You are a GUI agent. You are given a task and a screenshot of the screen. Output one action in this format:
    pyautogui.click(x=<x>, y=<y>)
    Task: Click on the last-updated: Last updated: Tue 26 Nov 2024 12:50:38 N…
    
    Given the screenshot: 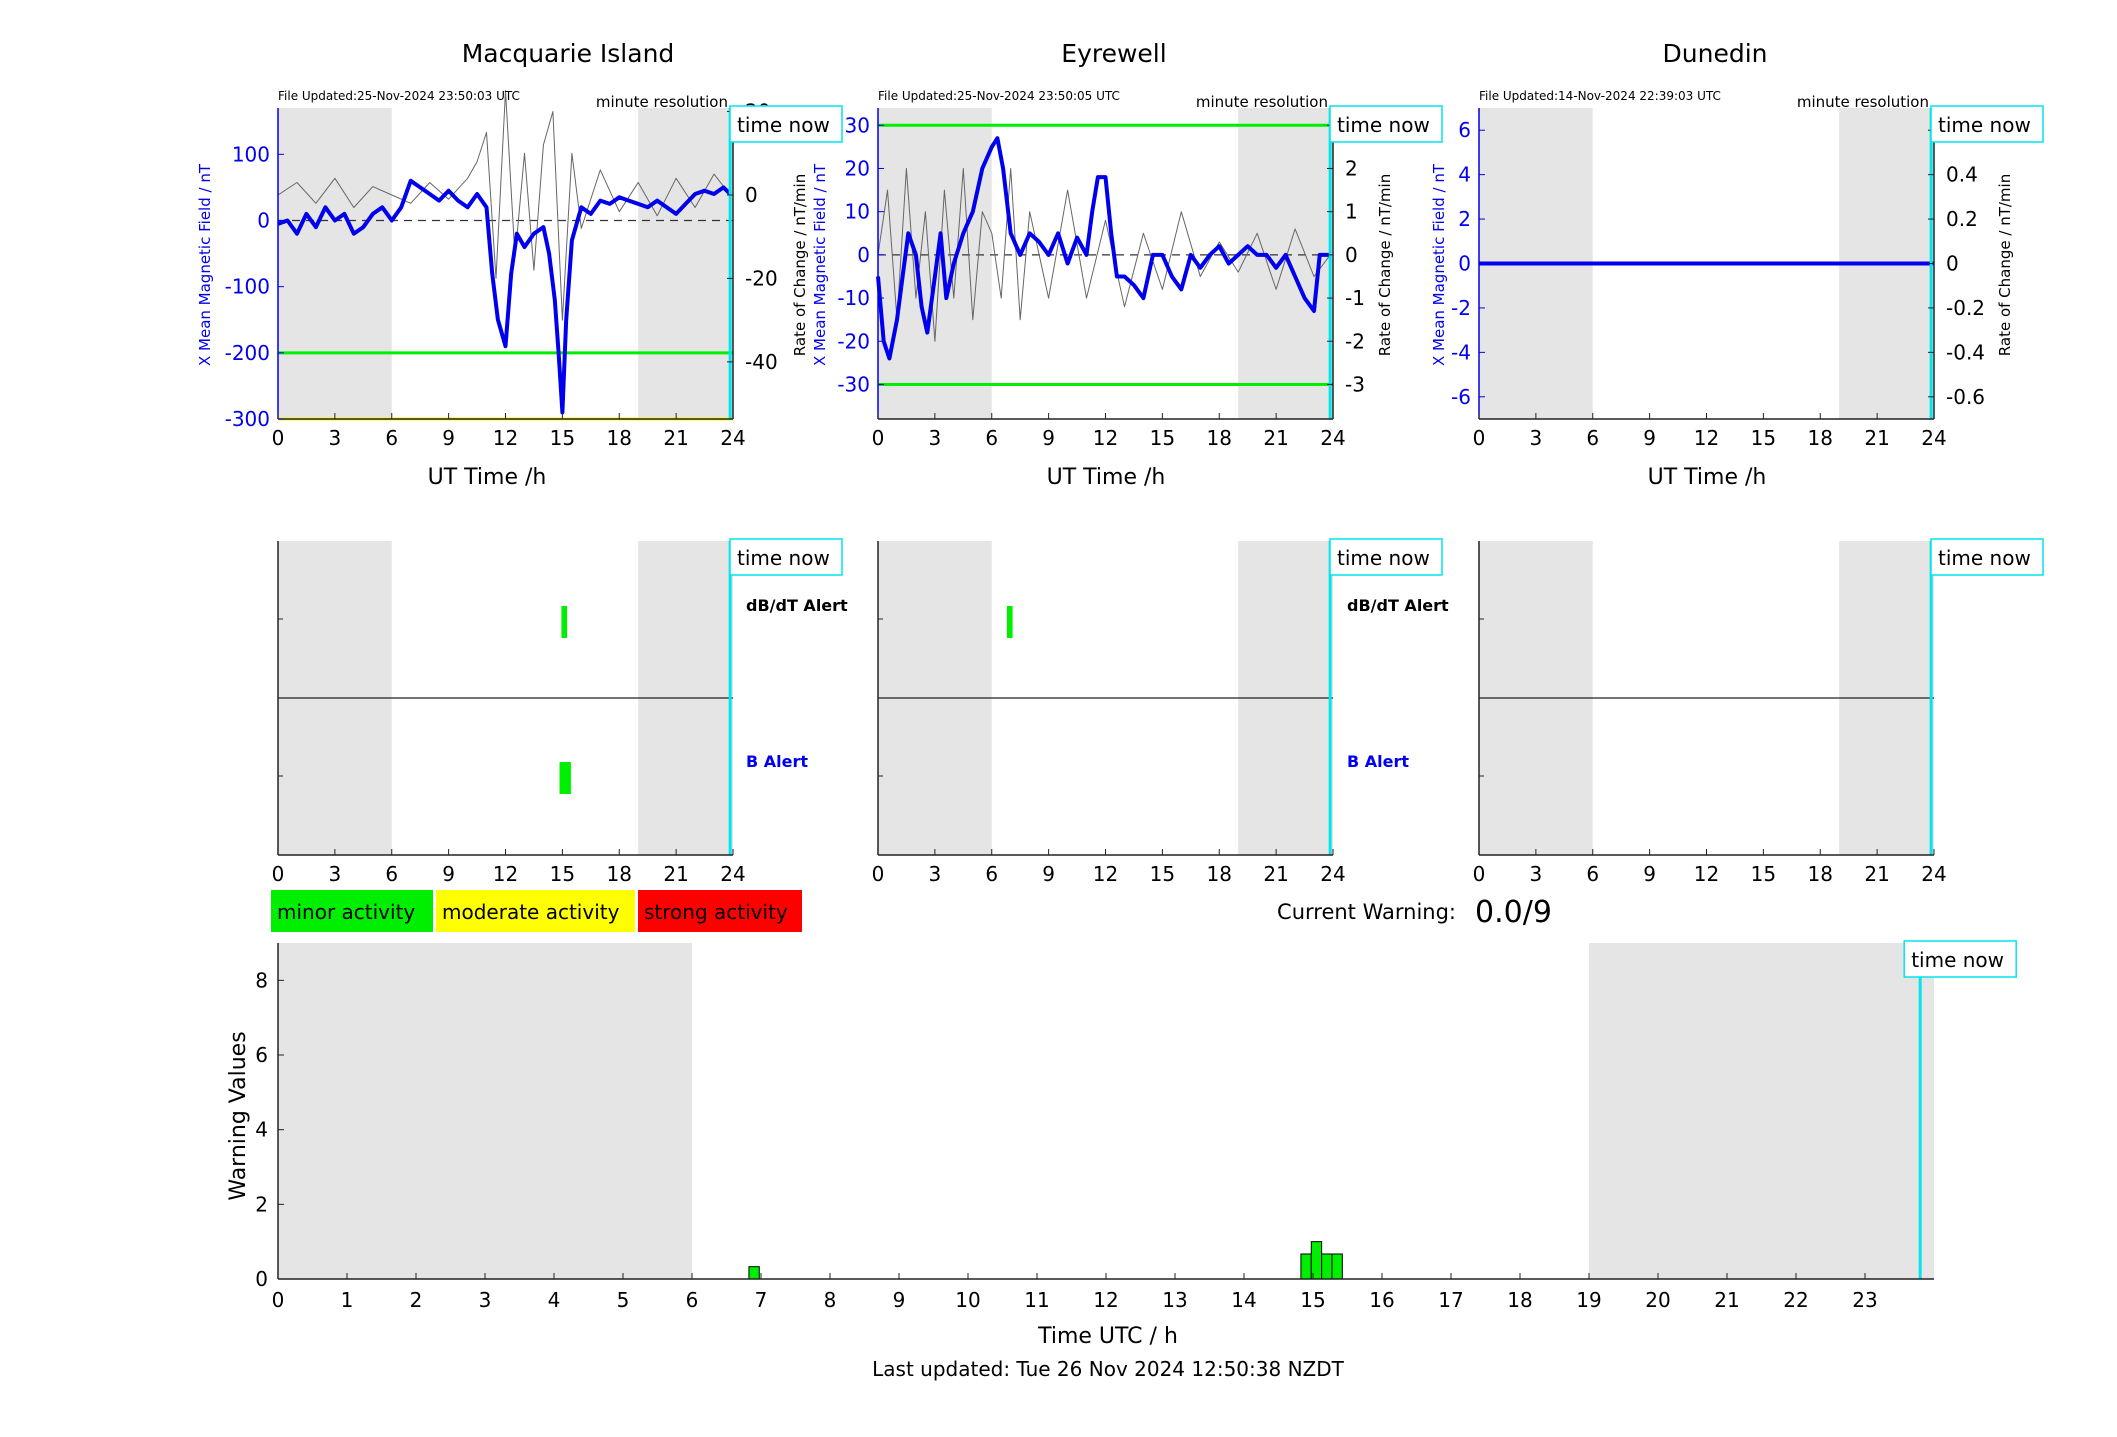 What is the action you would take?
    pyautogui.click(x=1108, y=1369)
    